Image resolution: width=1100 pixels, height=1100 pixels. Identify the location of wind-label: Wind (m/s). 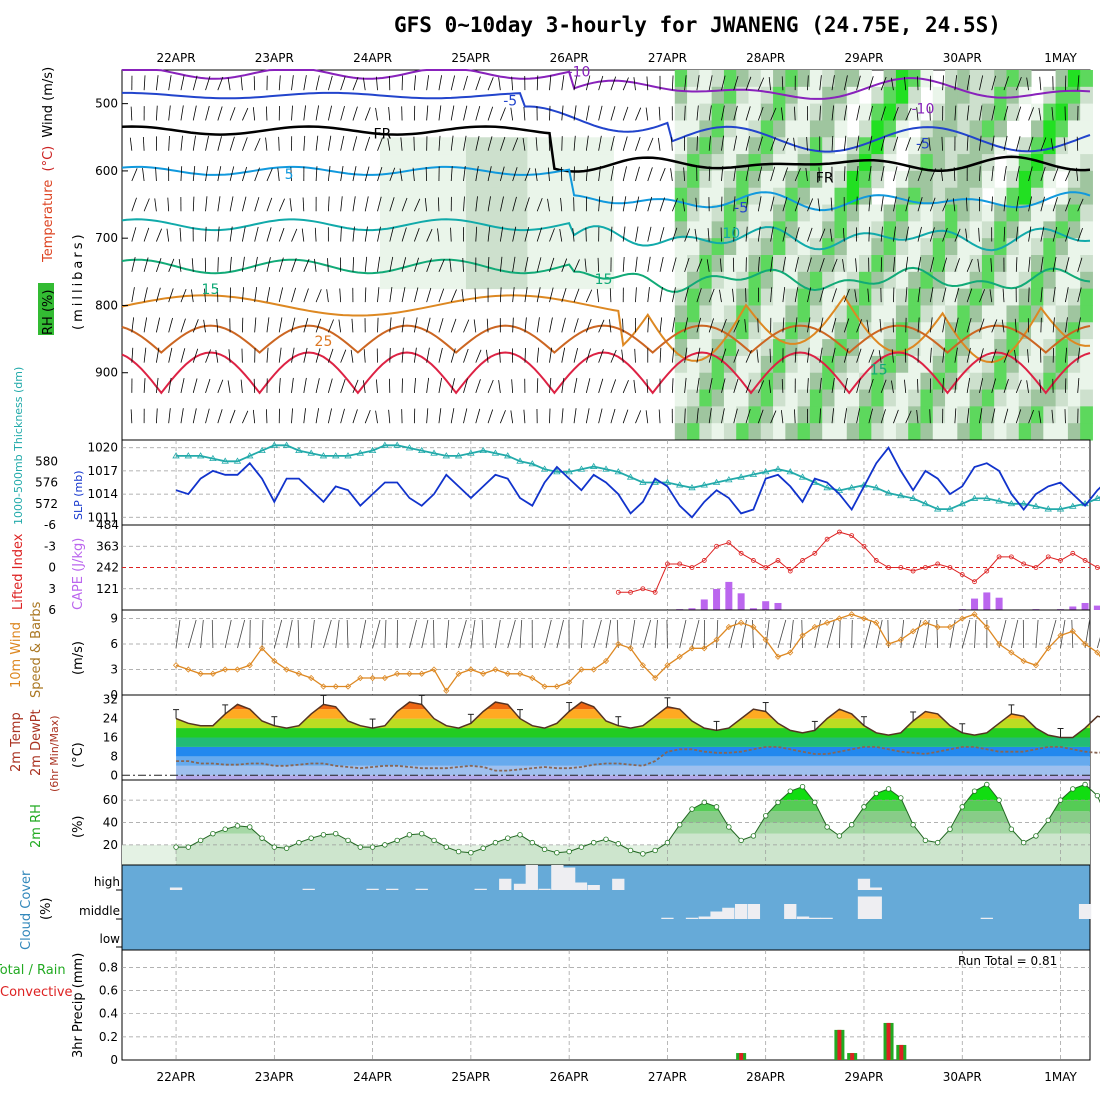
(48, 102).